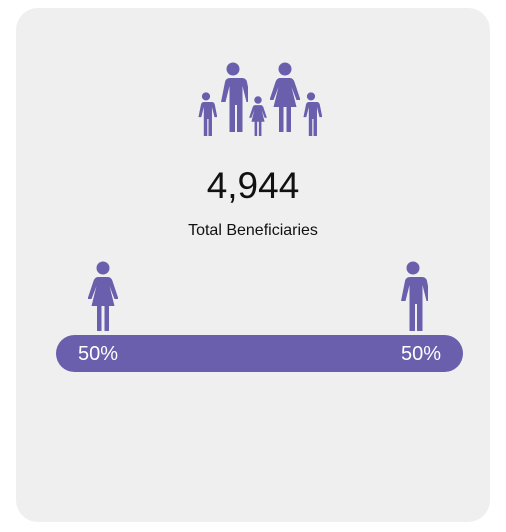  I want to click on total-value: 4,944, so click(253, 185).